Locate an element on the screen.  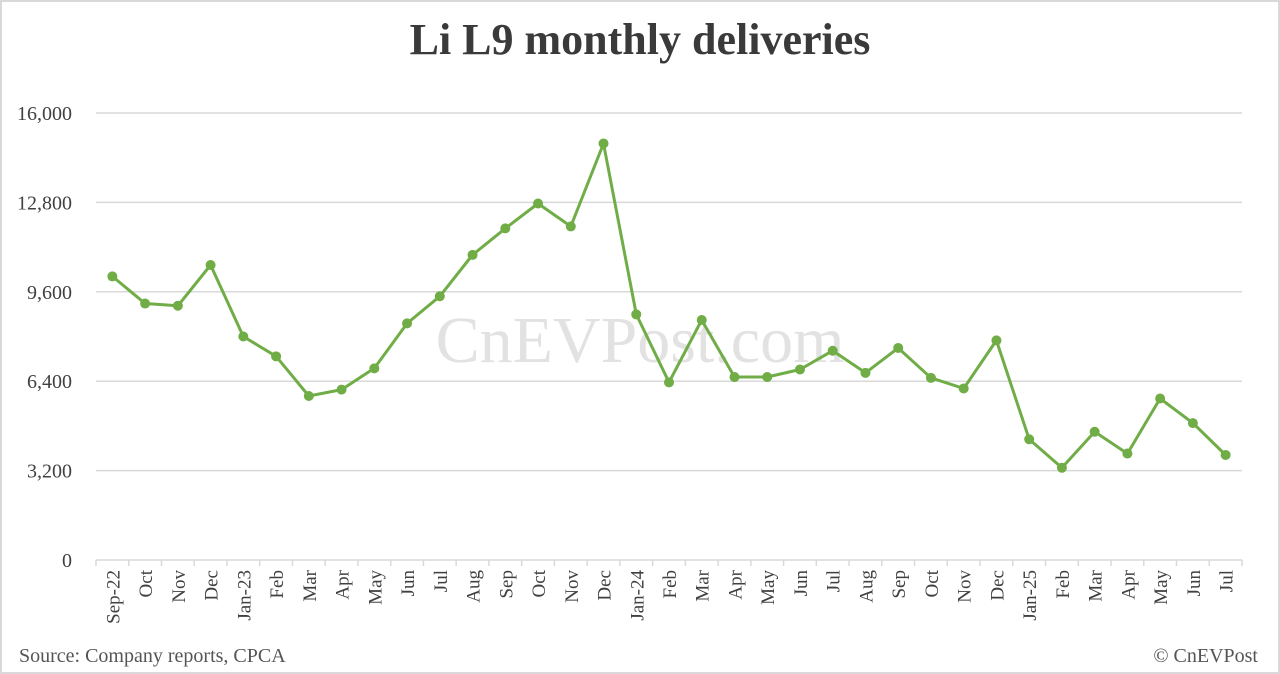
y-tick-label: 3,200 is located at coordinates (49, 472).